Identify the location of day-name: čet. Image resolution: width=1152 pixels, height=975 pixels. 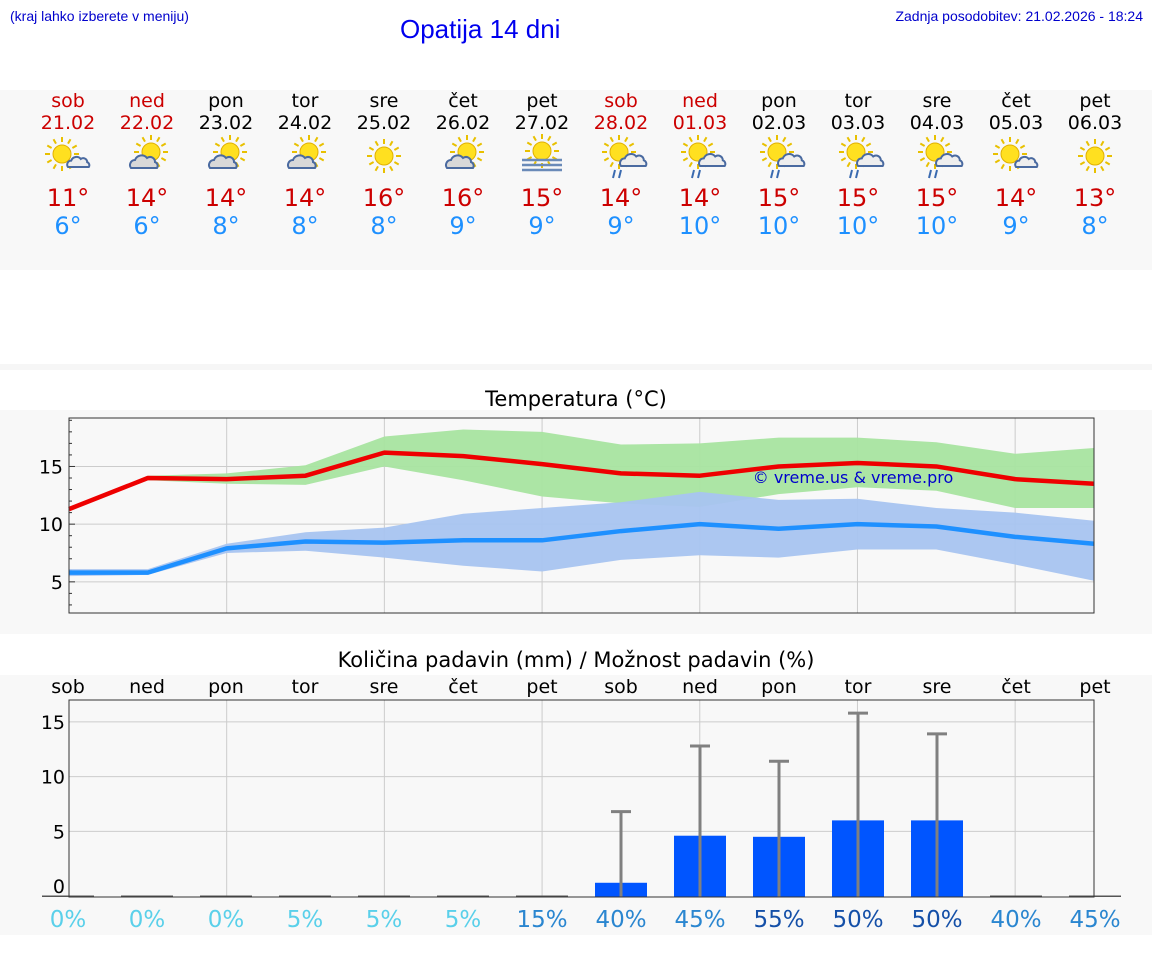
(1016, 101).